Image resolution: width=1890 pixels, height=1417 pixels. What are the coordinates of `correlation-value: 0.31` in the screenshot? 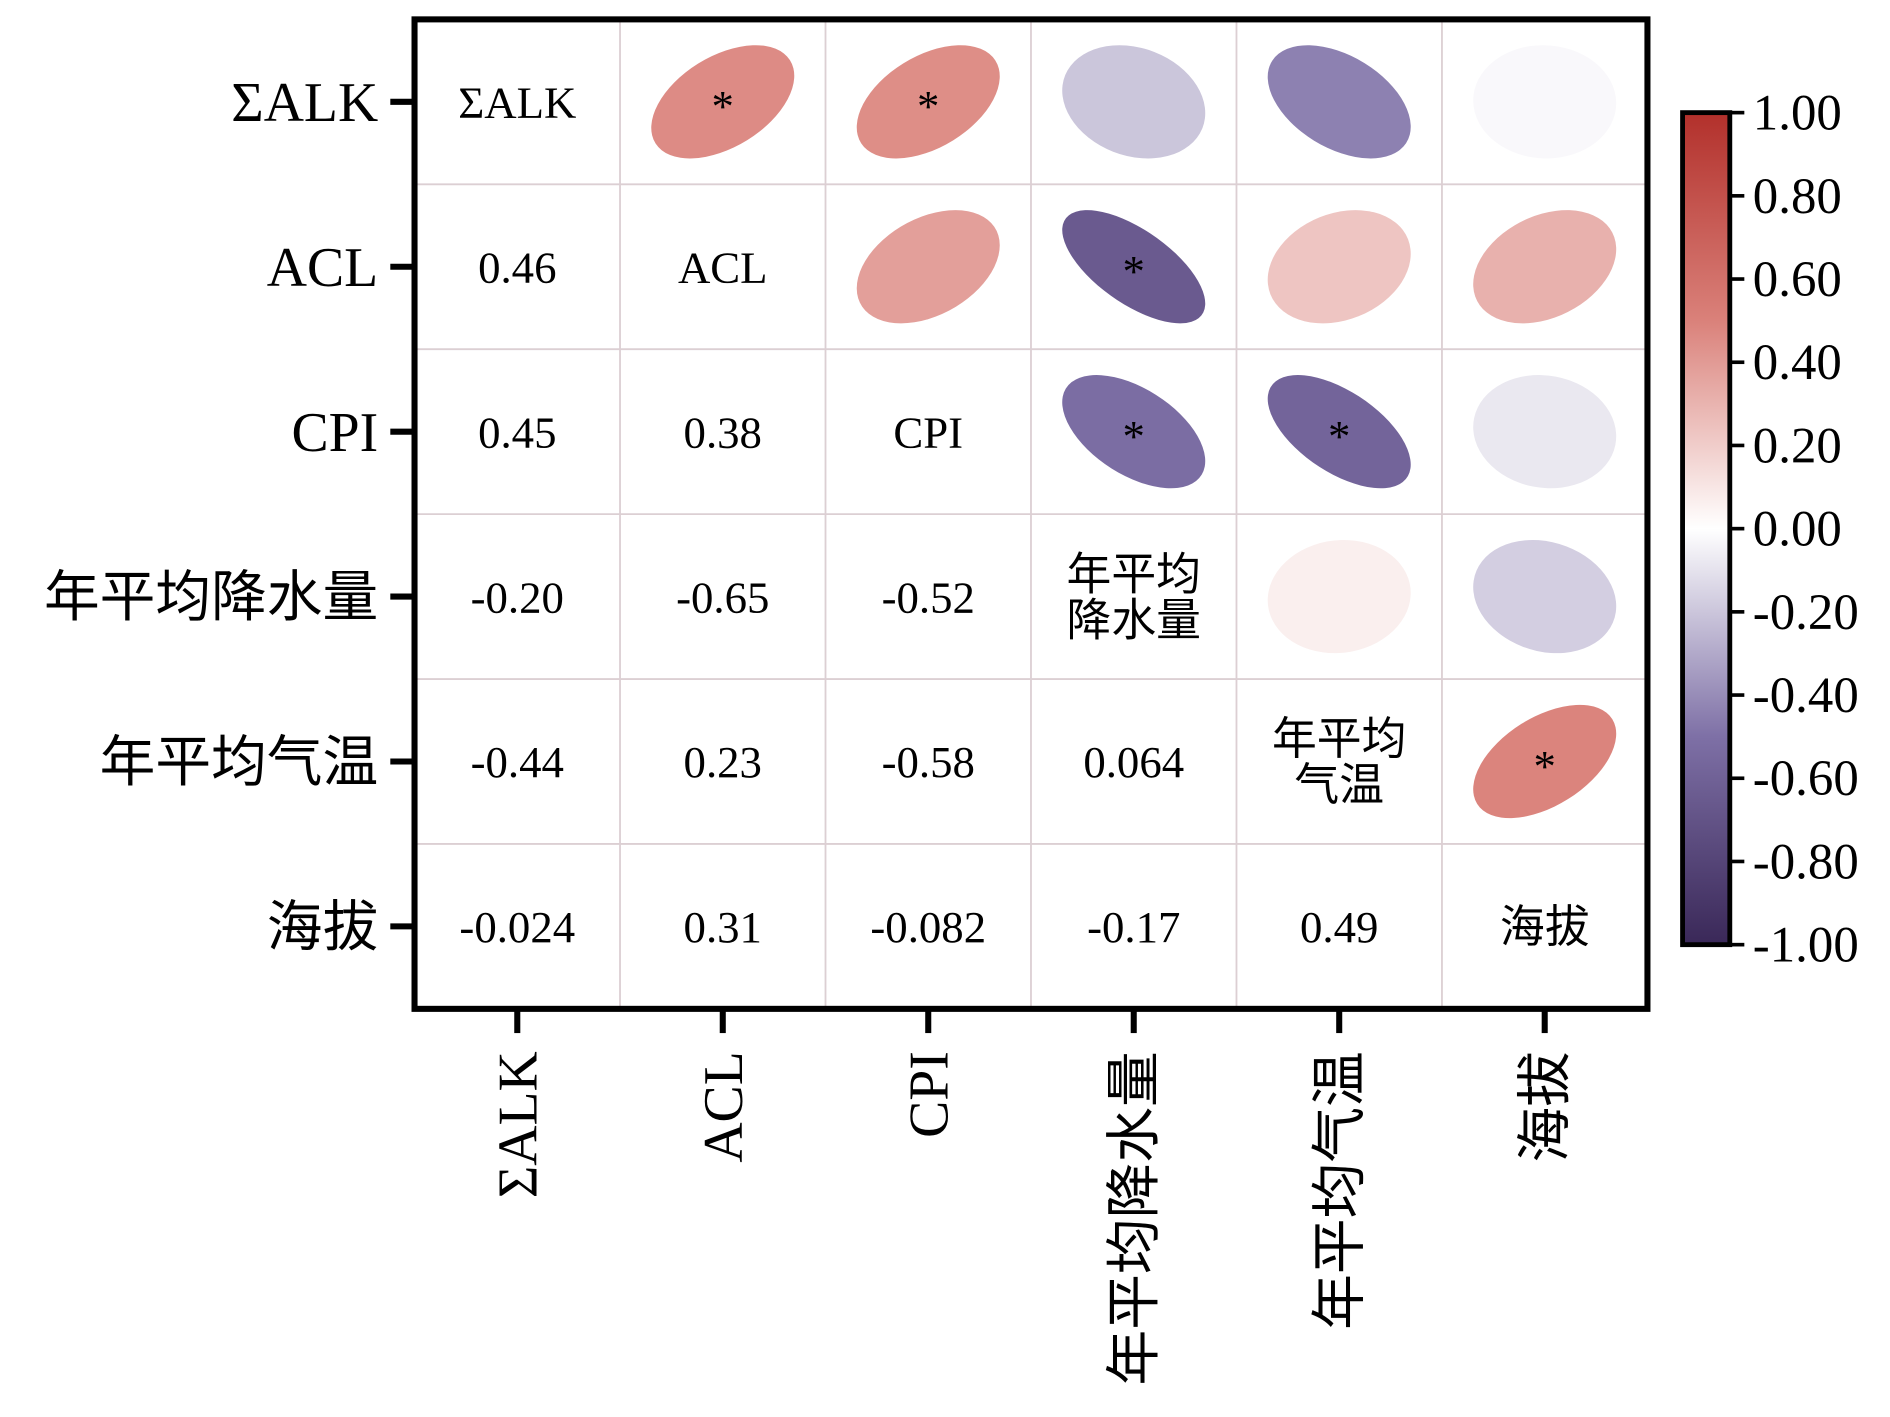 It's located at (723, 927).